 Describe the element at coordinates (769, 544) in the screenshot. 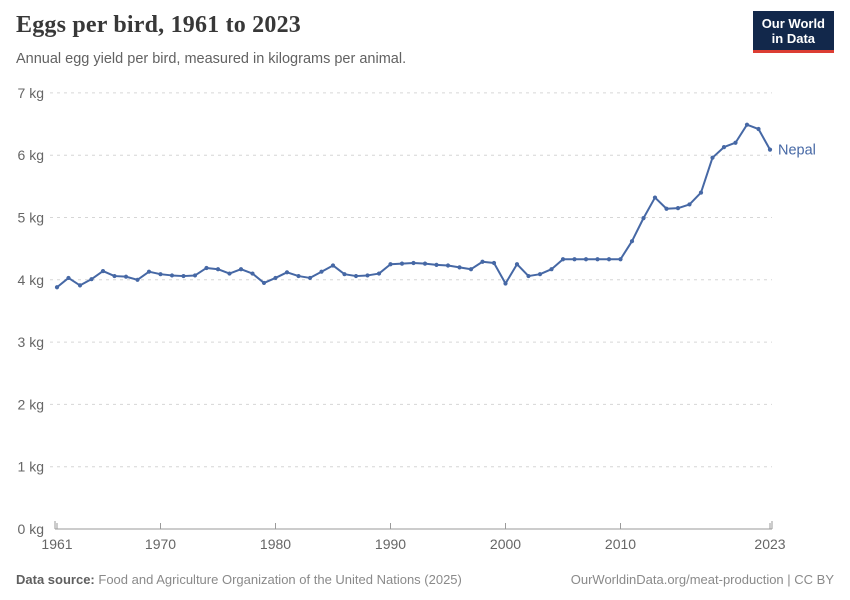

I see `x-tick-label: 2023` at that location.